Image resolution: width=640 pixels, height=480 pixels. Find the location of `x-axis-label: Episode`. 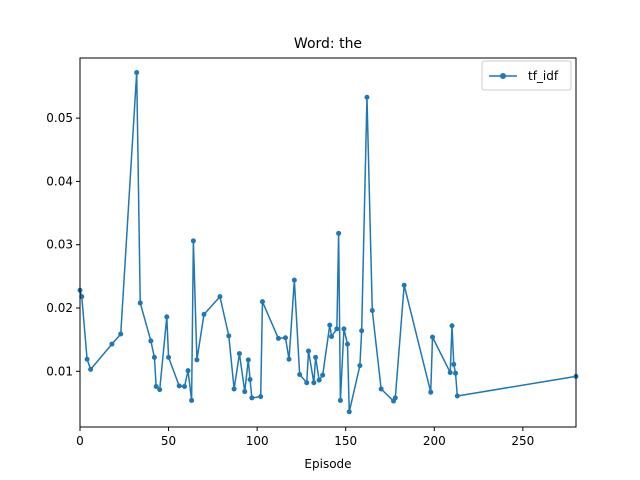

x-axis-label: Episode is located at coordinates (327, 464).